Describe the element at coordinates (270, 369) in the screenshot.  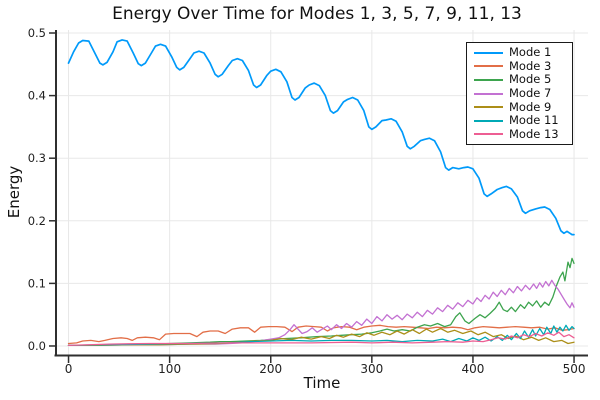
I see `x-tick-label-200: 200` at that location.